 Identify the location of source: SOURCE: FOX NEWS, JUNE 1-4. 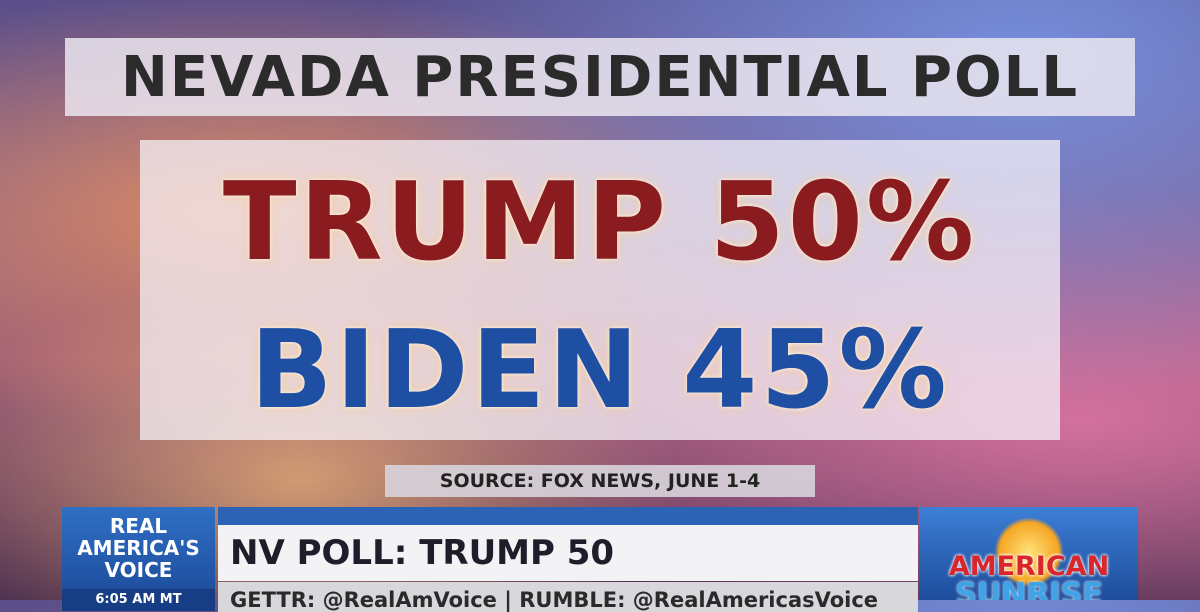
(600, 481).